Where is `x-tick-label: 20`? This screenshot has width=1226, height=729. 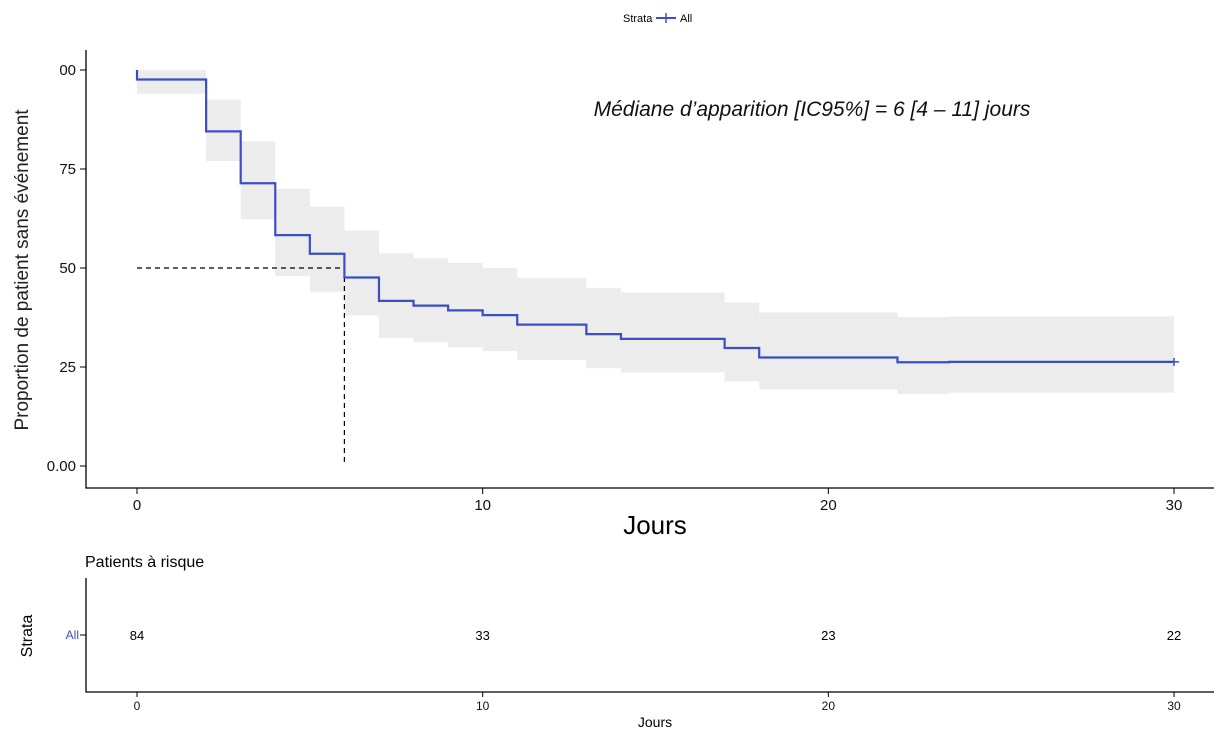
x-tick-label: 20 is located at coordinates (828, 505).